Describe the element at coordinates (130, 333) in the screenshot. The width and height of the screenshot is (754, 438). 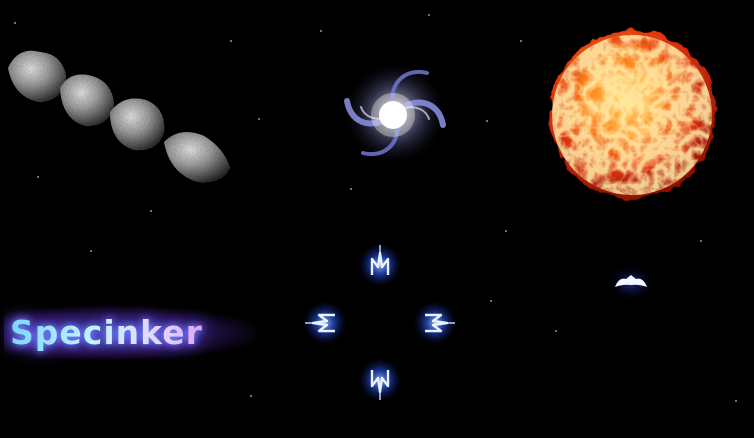
I see `game-logo: Specinker` at that location.